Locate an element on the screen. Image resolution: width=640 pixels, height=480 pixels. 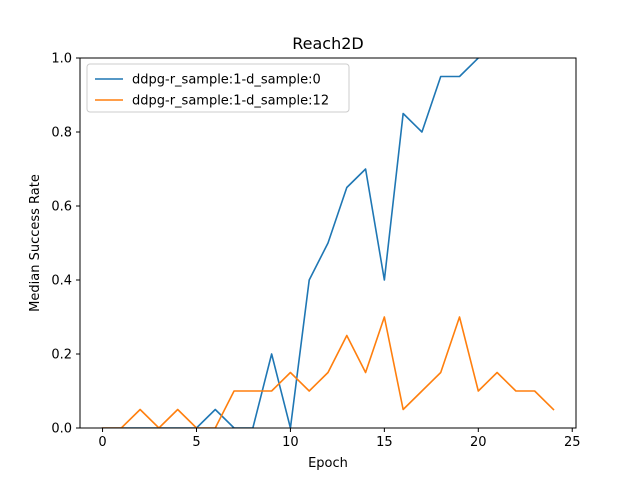
x-tick-label: 0 is located at coordinates (102, 442).